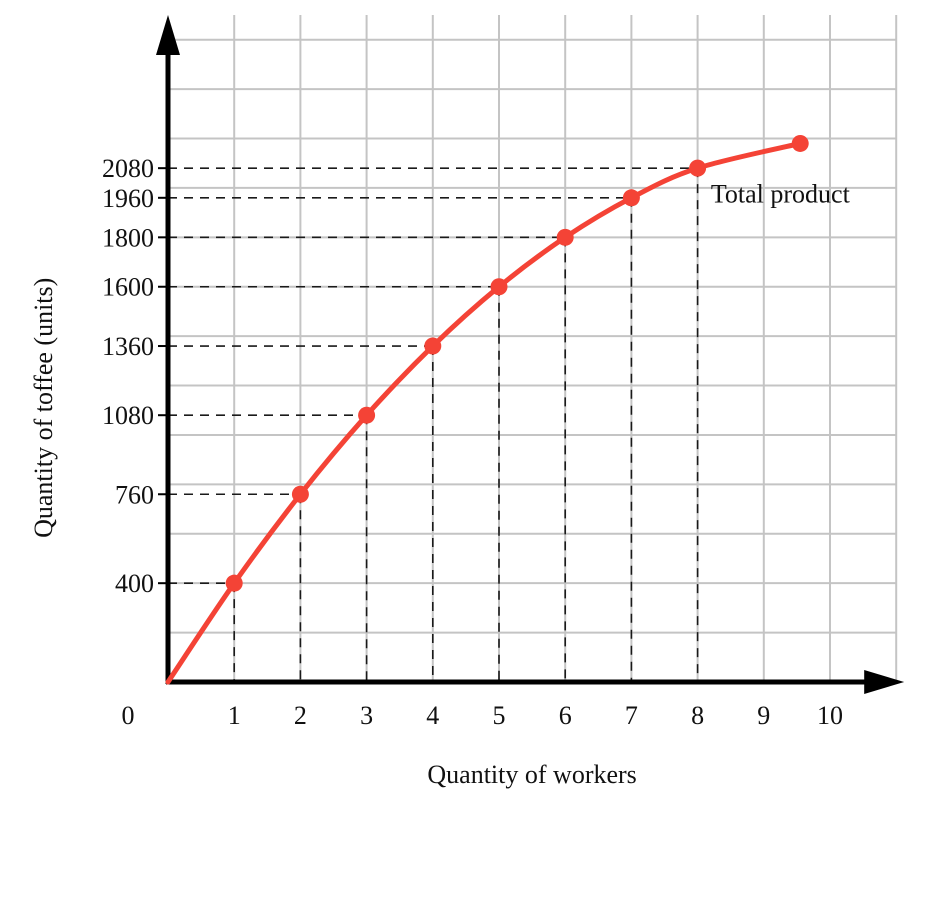 This screenshot has height=906, width=944. What do you see at coordinates (134, 494) in the screenshot?
I see `y-tick-label: 760` at bounding box center [134, 494].